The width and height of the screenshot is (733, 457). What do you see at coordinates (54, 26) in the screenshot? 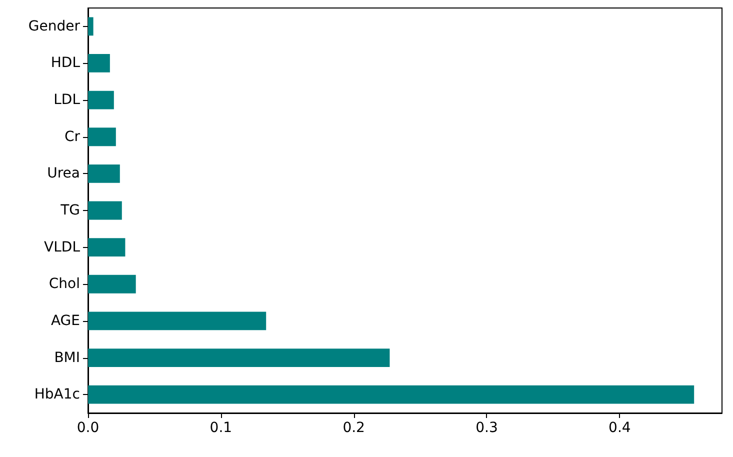
I see `y-tick-label: Gender` at bounding box center [54, 26].